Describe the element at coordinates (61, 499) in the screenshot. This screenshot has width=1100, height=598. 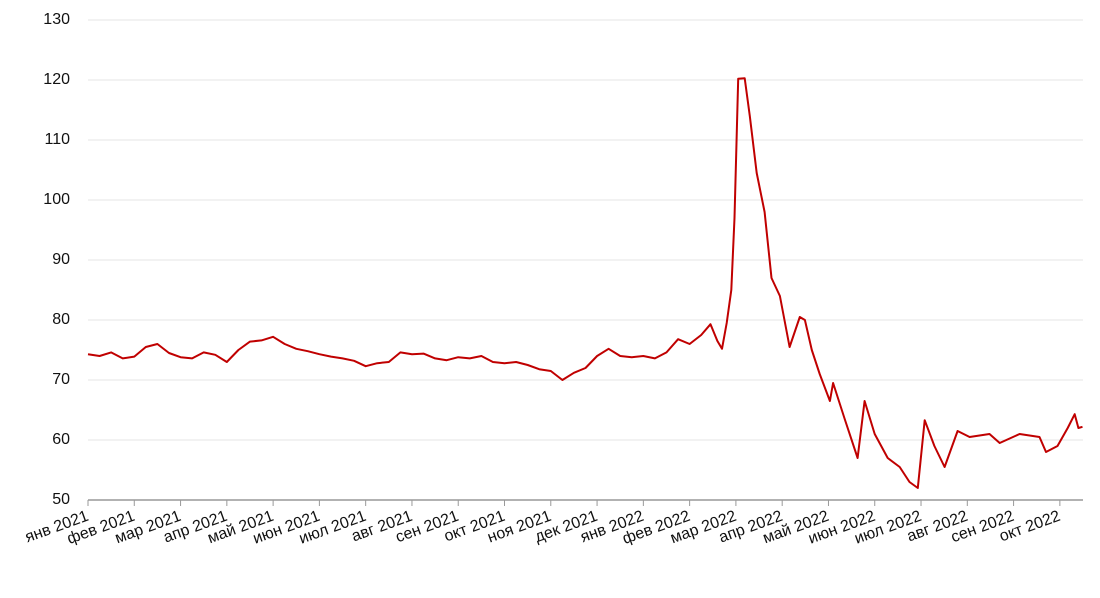
I see `y-tick-label: 50` at that location.